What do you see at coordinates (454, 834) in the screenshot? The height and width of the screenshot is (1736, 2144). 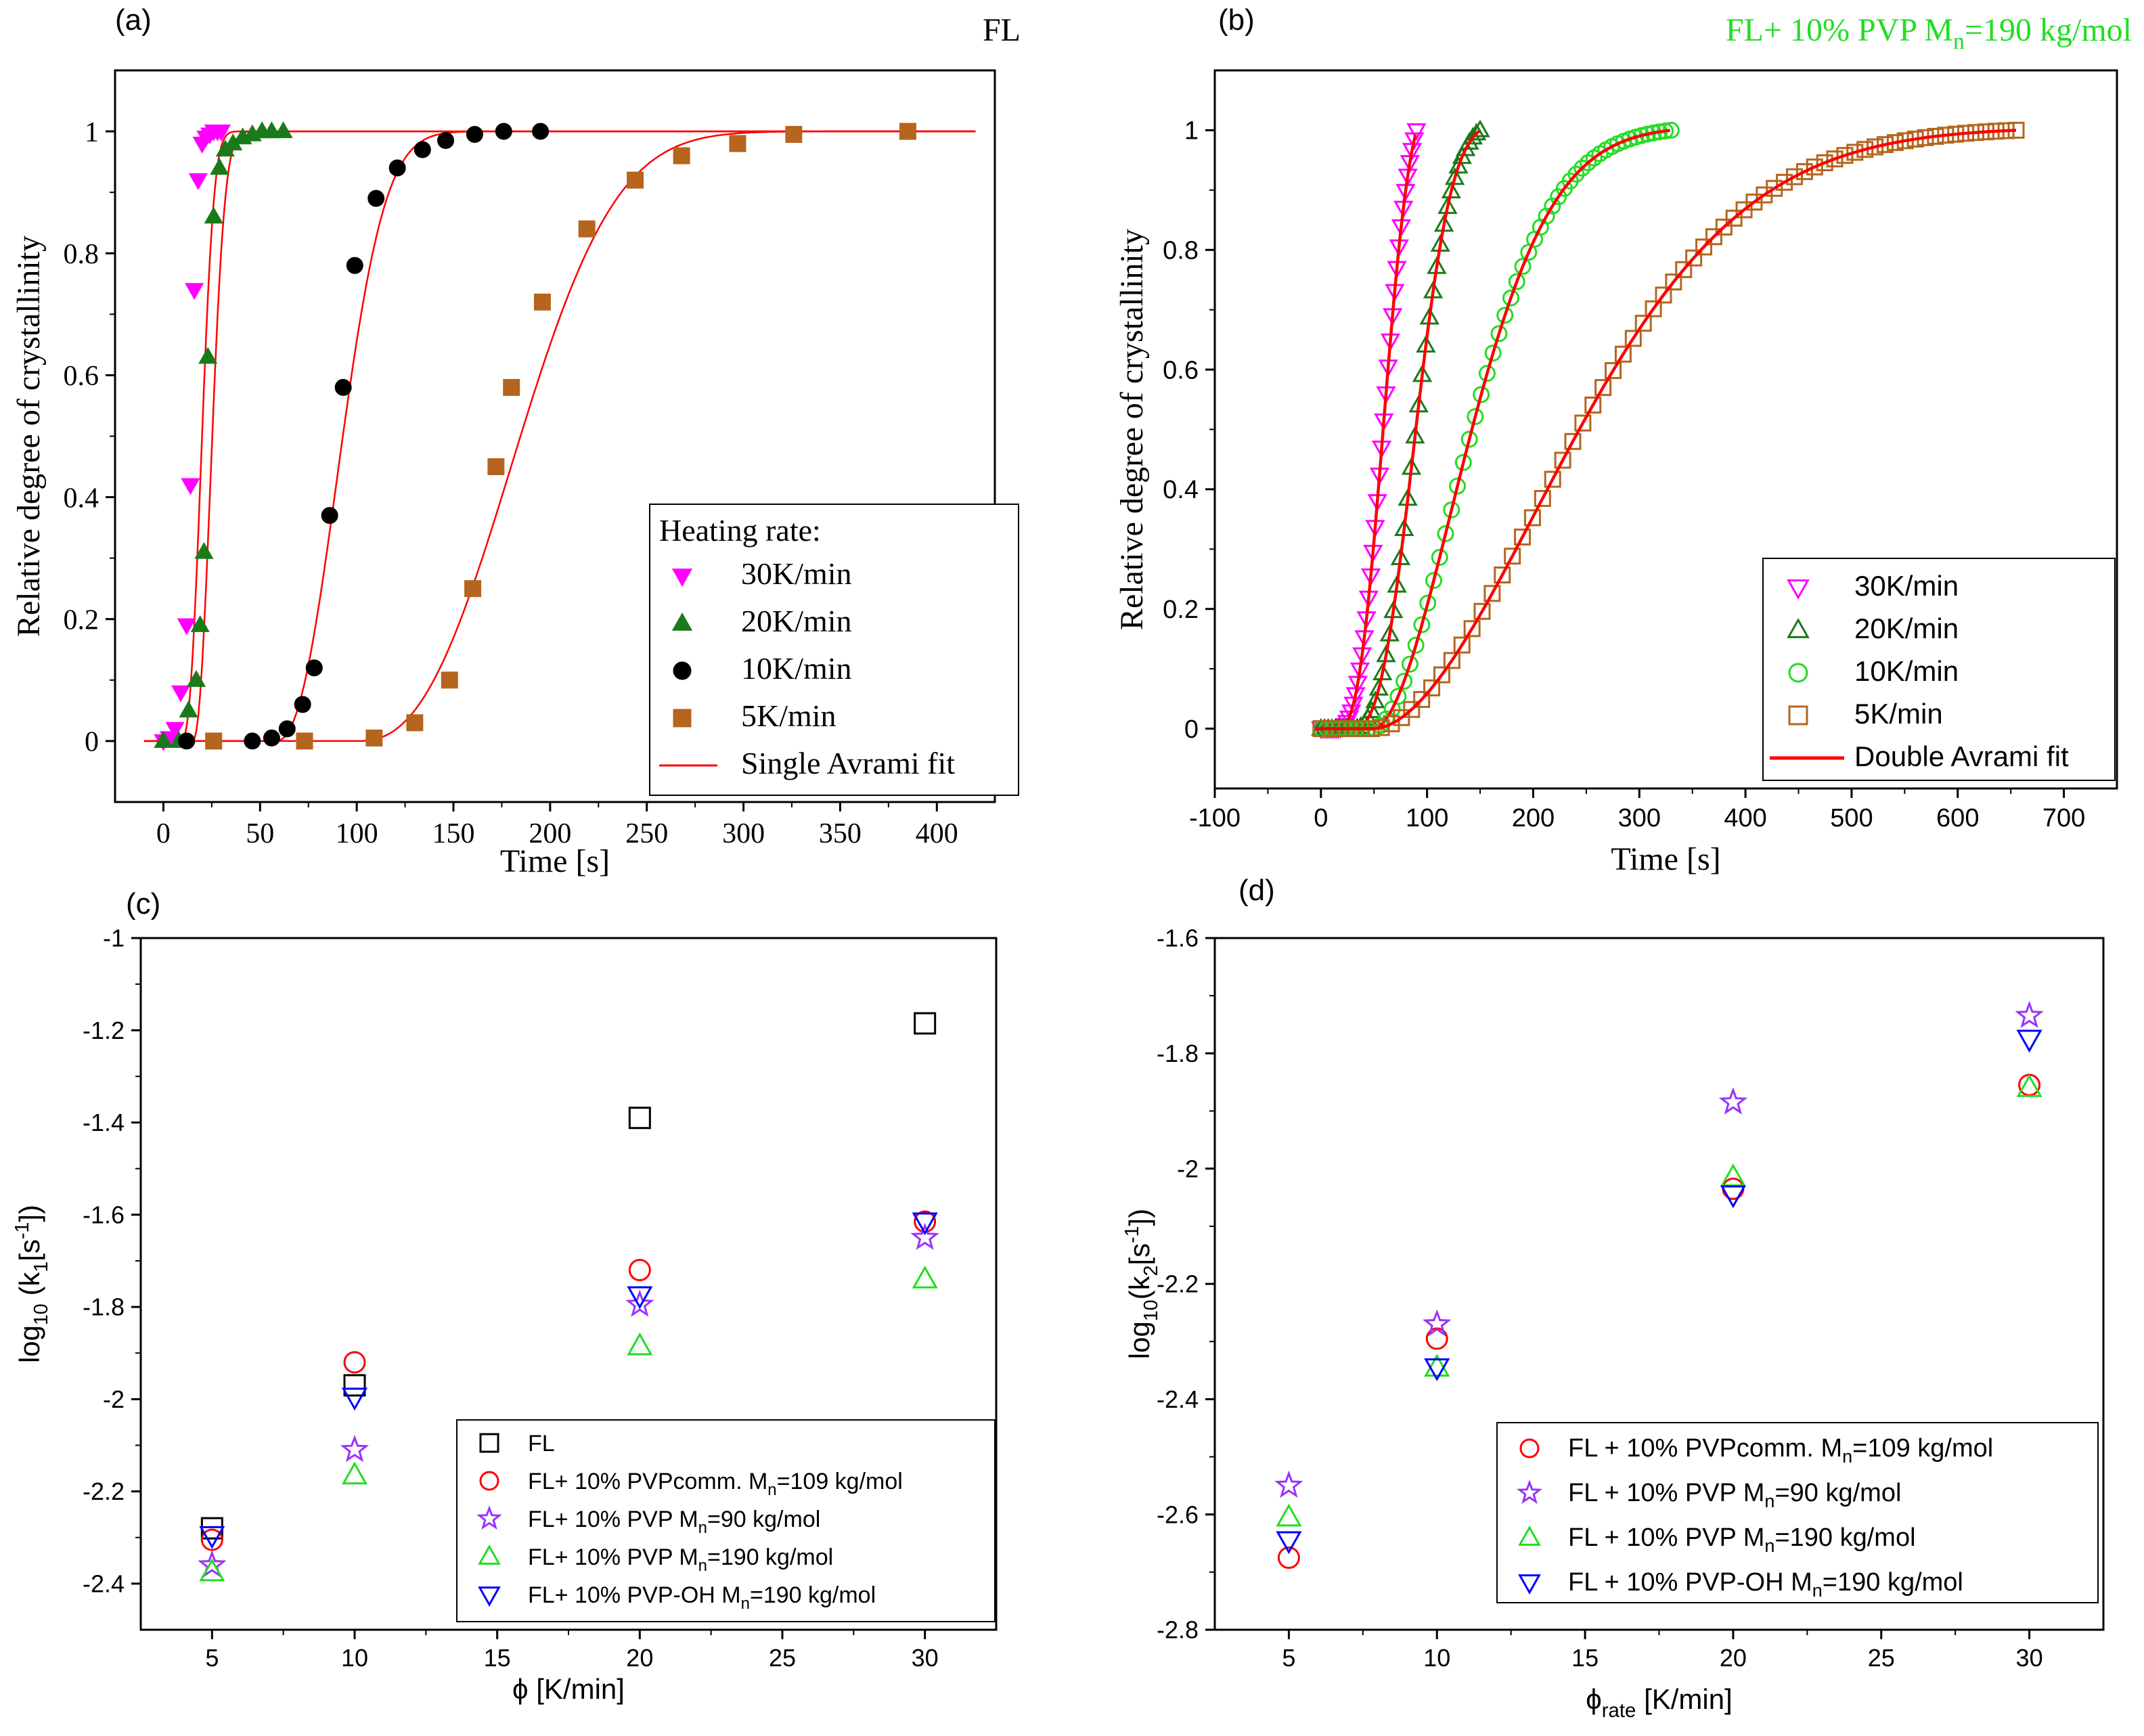 I see `x-tick-label: 150` at bounding box center [454, 834].